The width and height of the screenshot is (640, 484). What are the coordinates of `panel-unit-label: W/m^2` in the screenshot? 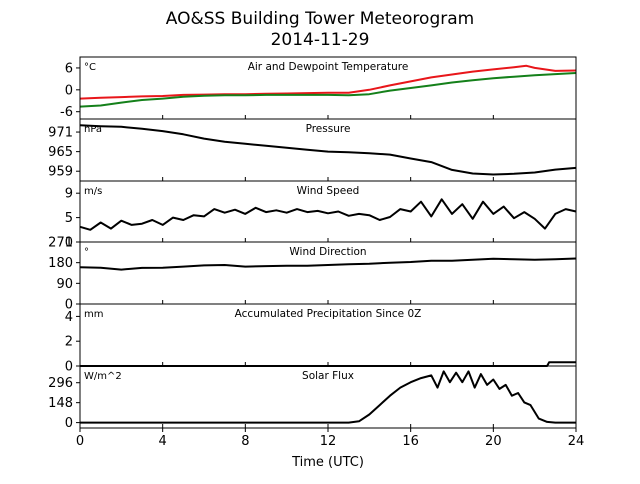 It's located at (103, 376).